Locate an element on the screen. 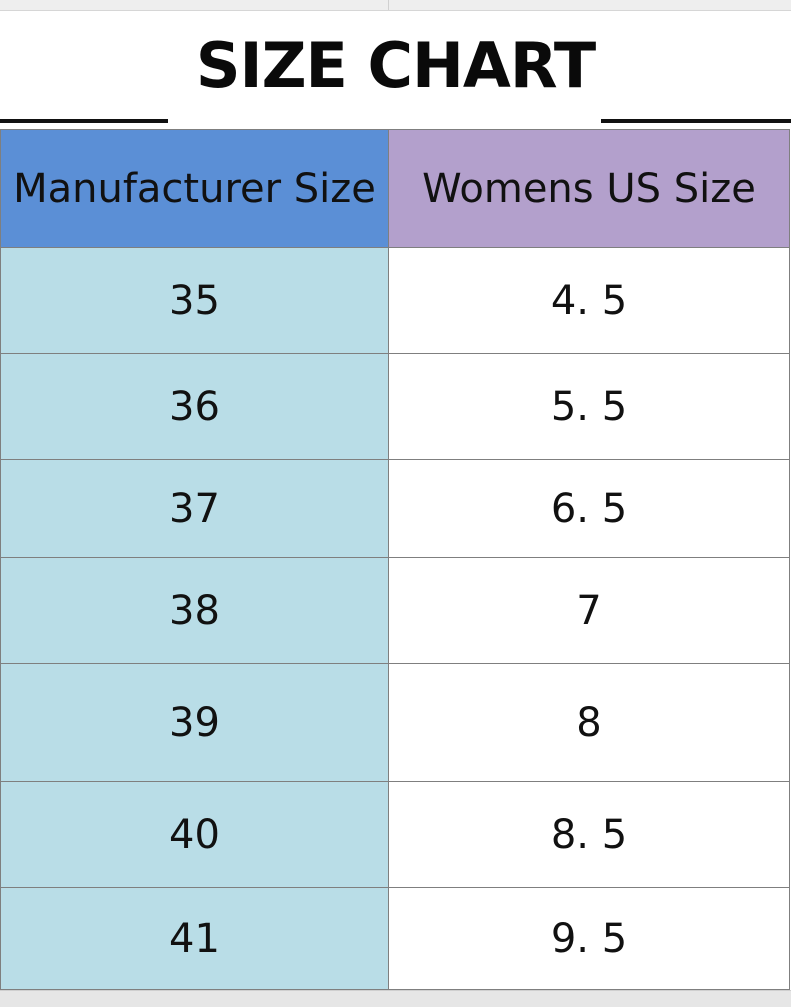 The image size is (791, 1007). header-womens-us-size: Womens US Size is located at coordinates (589, 188).